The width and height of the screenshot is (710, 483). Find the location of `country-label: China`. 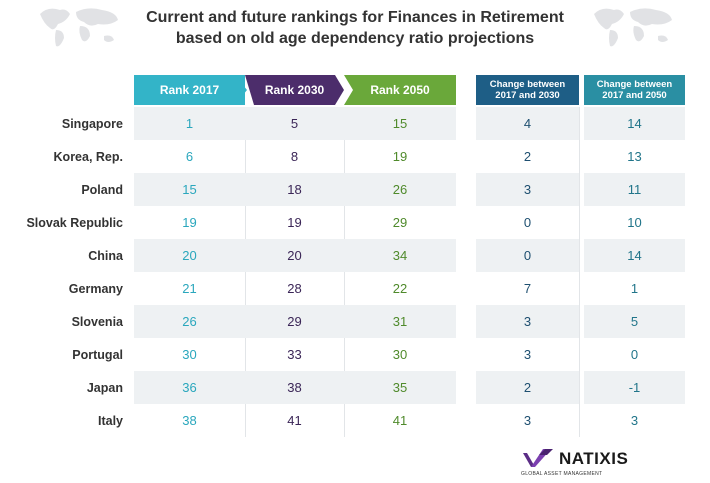

country-label: China is located at coordinates (105, 255).